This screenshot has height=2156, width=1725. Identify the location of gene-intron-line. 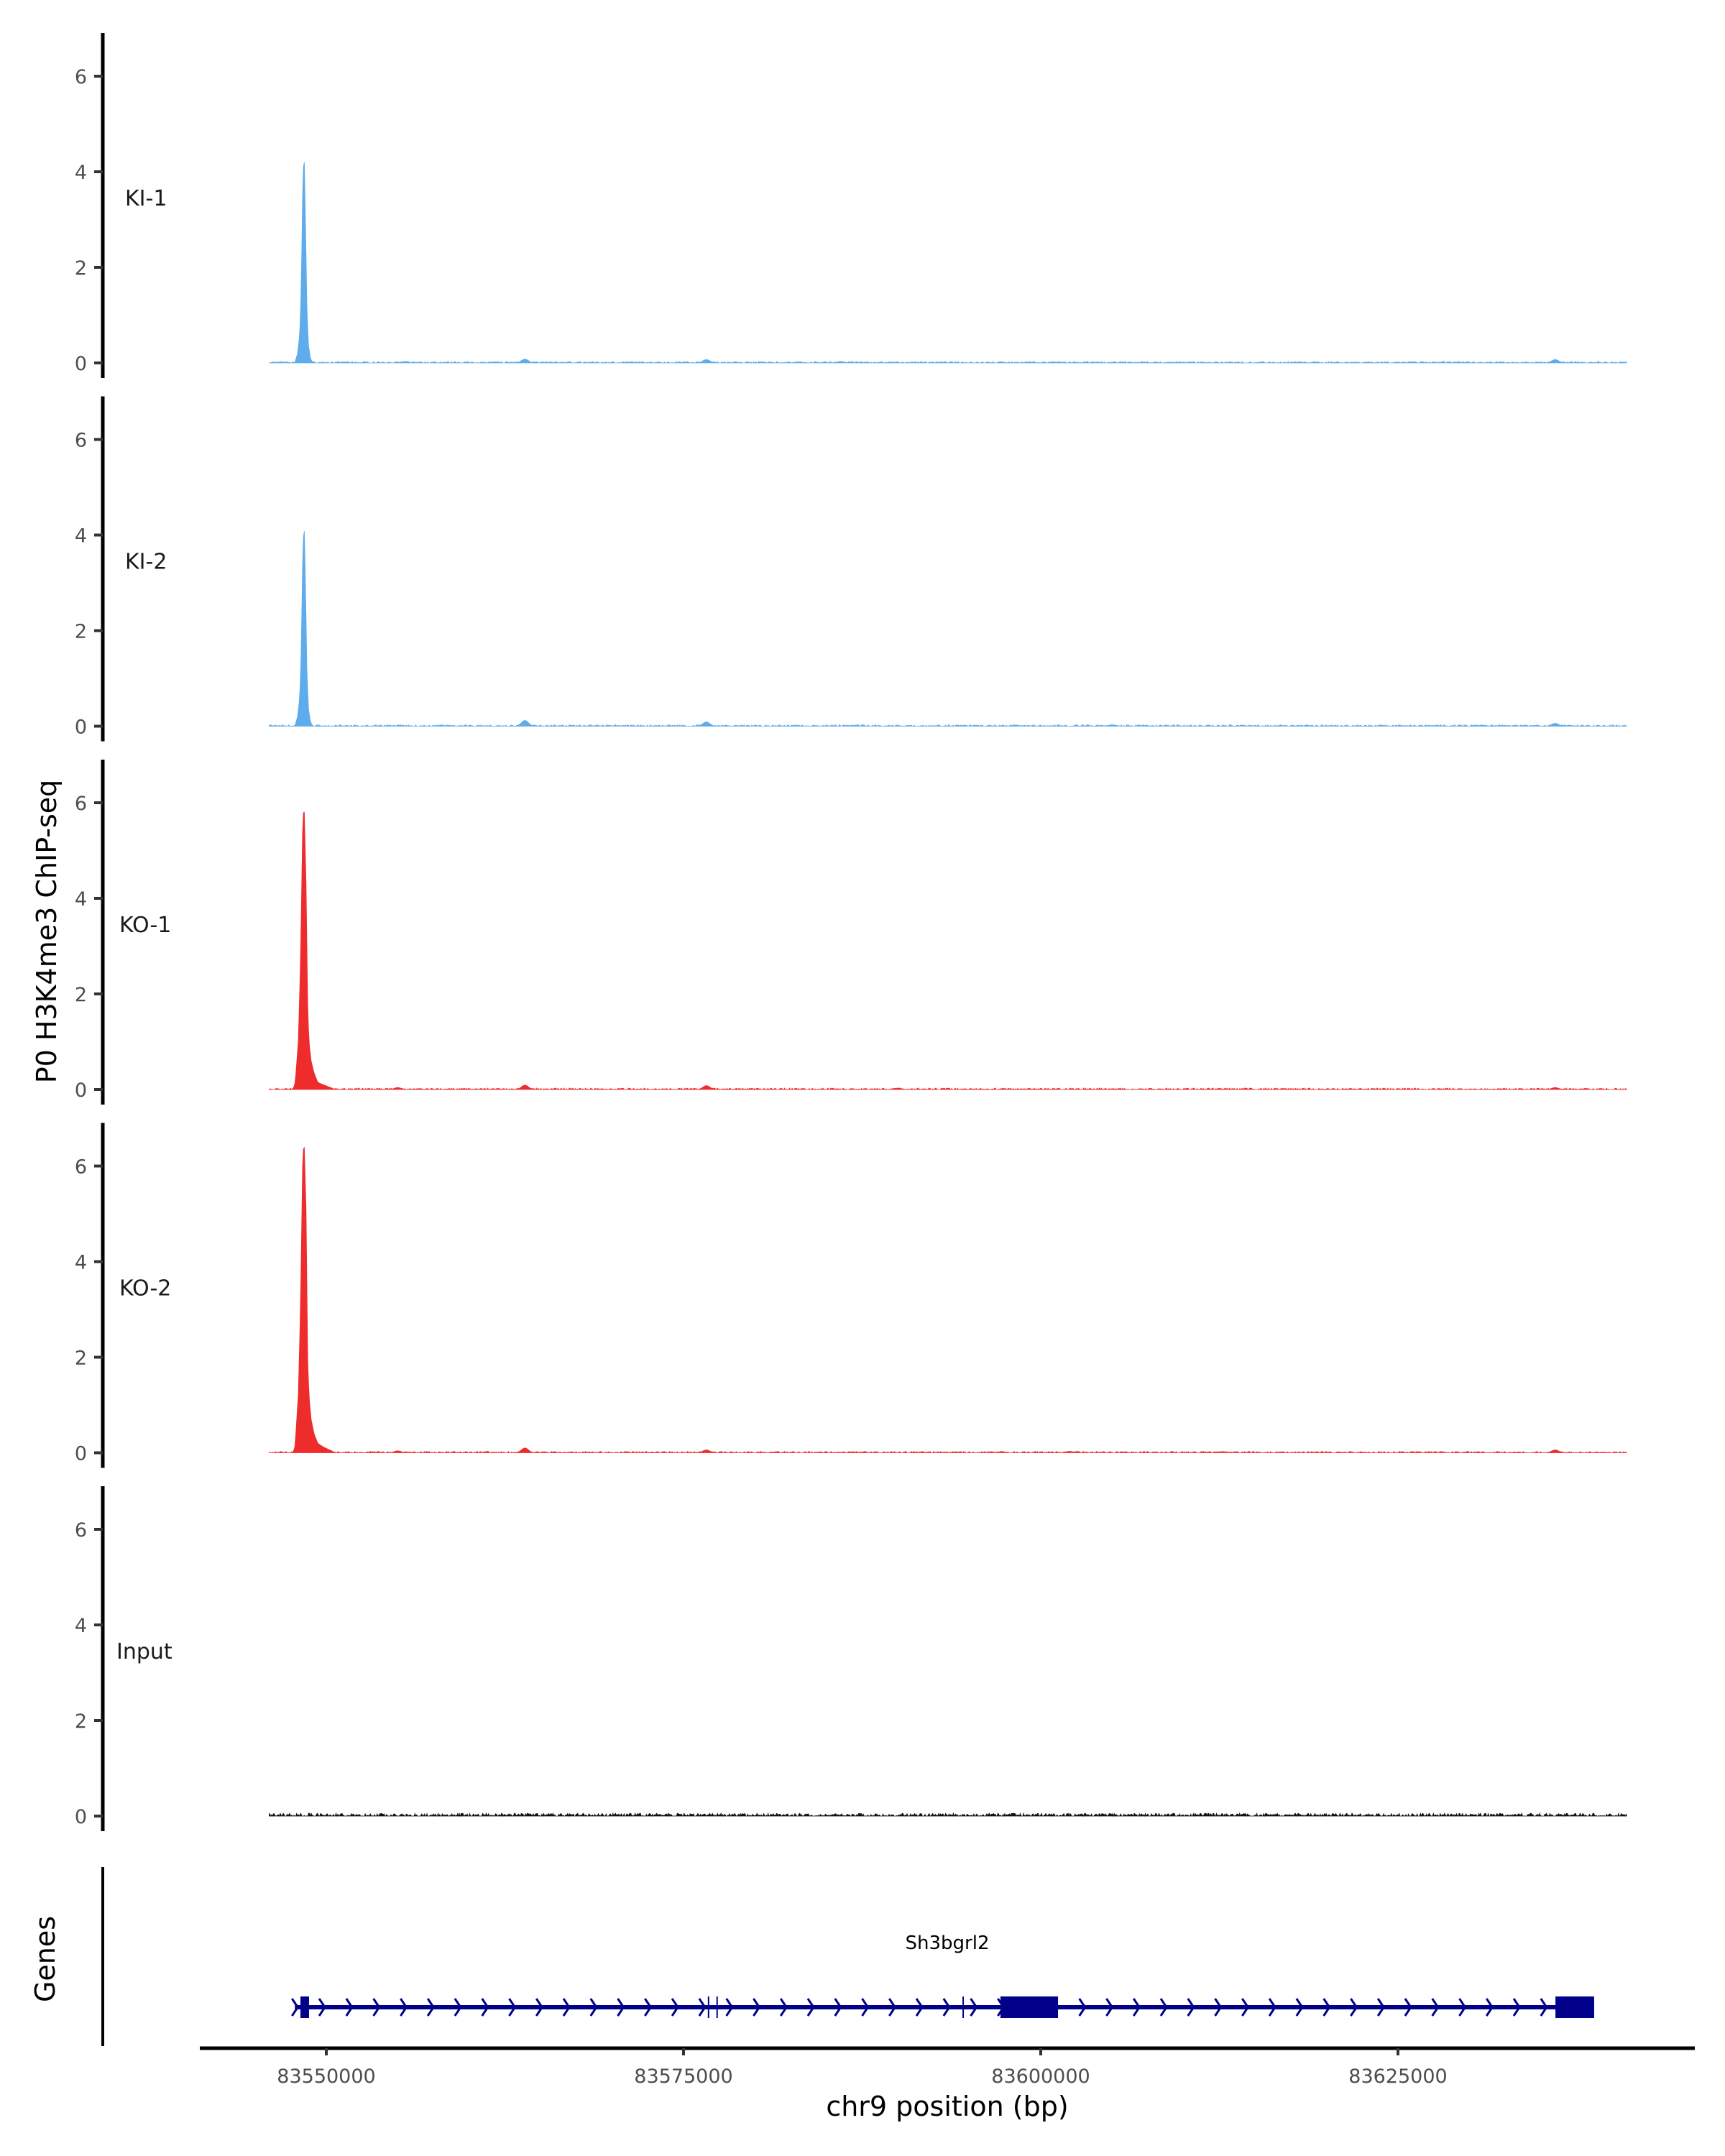
(944, 2007).